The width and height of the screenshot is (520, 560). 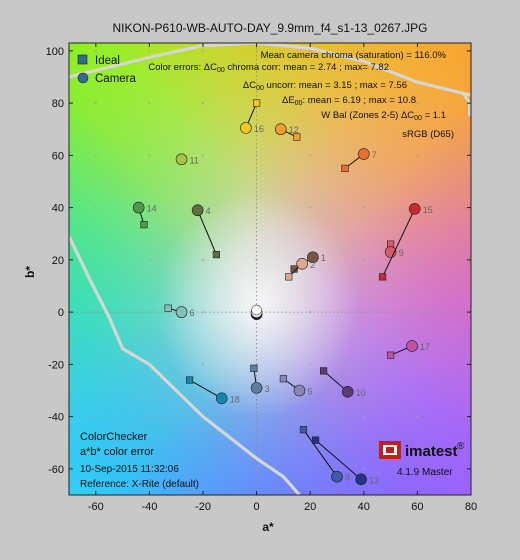 What do you see at coordinates (117, 452) in the screenshot?
I see `info-subtitle: a*b* color error` at bounding box center [117, 452].